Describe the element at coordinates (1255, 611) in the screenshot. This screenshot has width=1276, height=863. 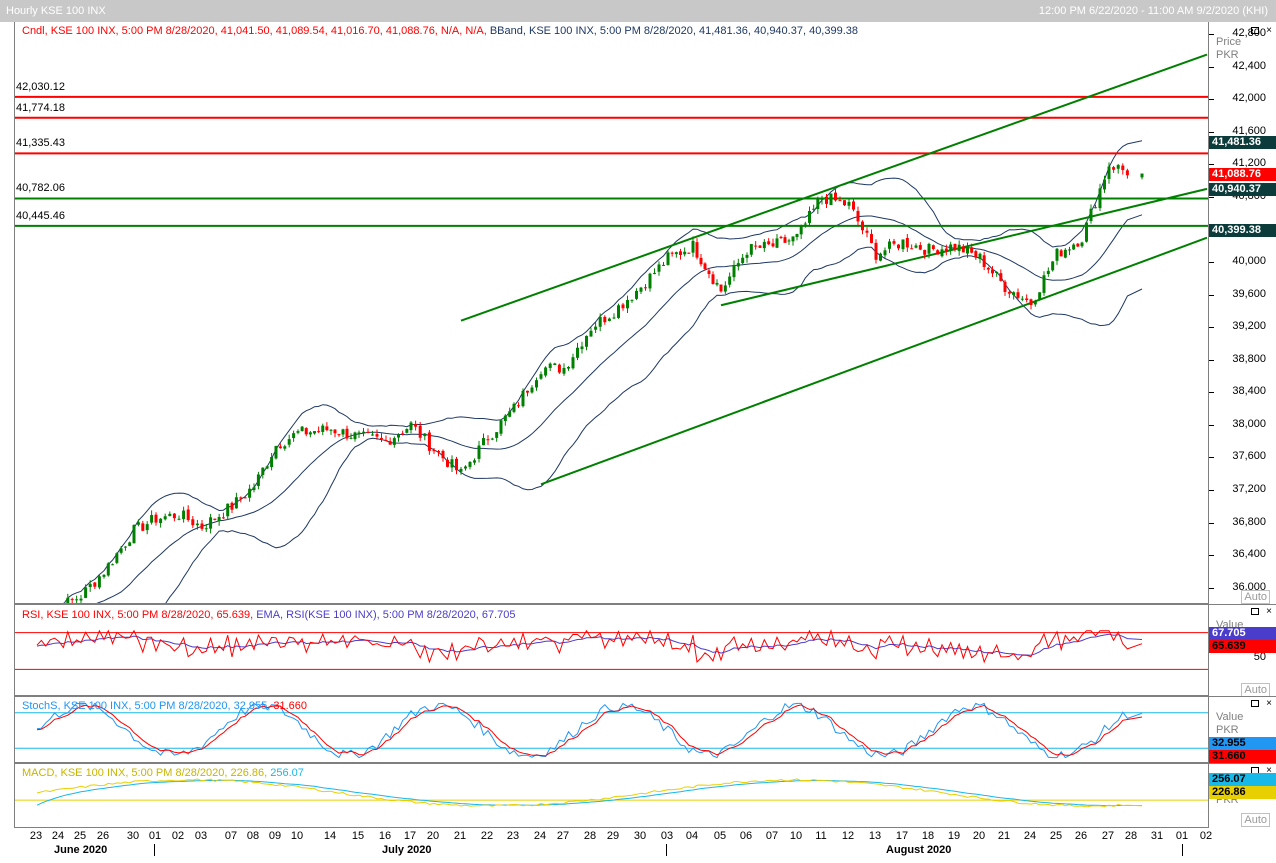
I see `rsi-restore-icon` at that location.